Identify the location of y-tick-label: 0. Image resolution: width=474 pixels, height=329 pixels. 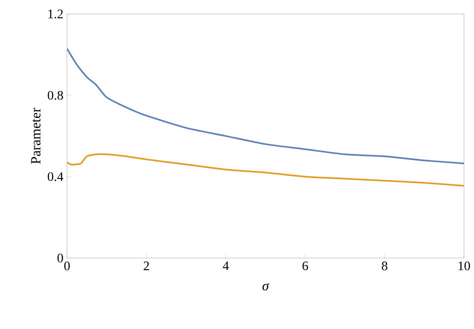
(60, 258).